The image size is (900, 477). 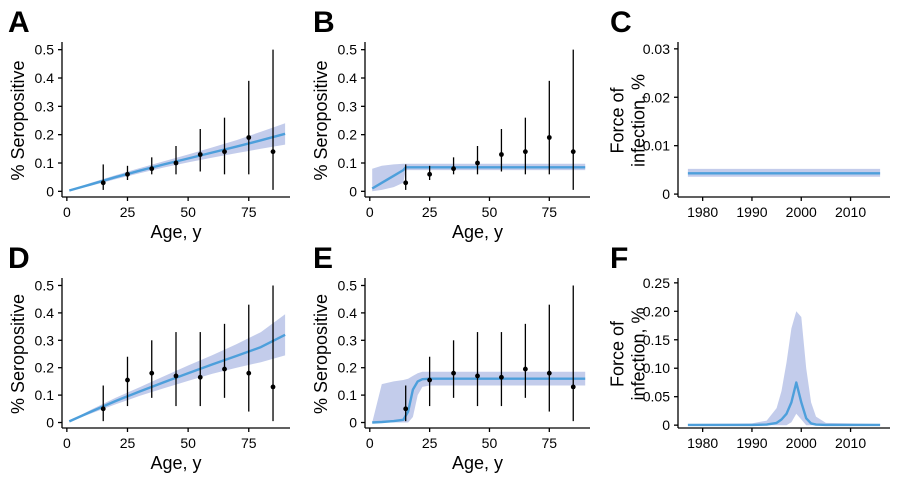 What do you see at coordinates (128, 443) in the screenshot?
I see `panel-d-xtick-label-1: 25` at bounding box center [128, 443].